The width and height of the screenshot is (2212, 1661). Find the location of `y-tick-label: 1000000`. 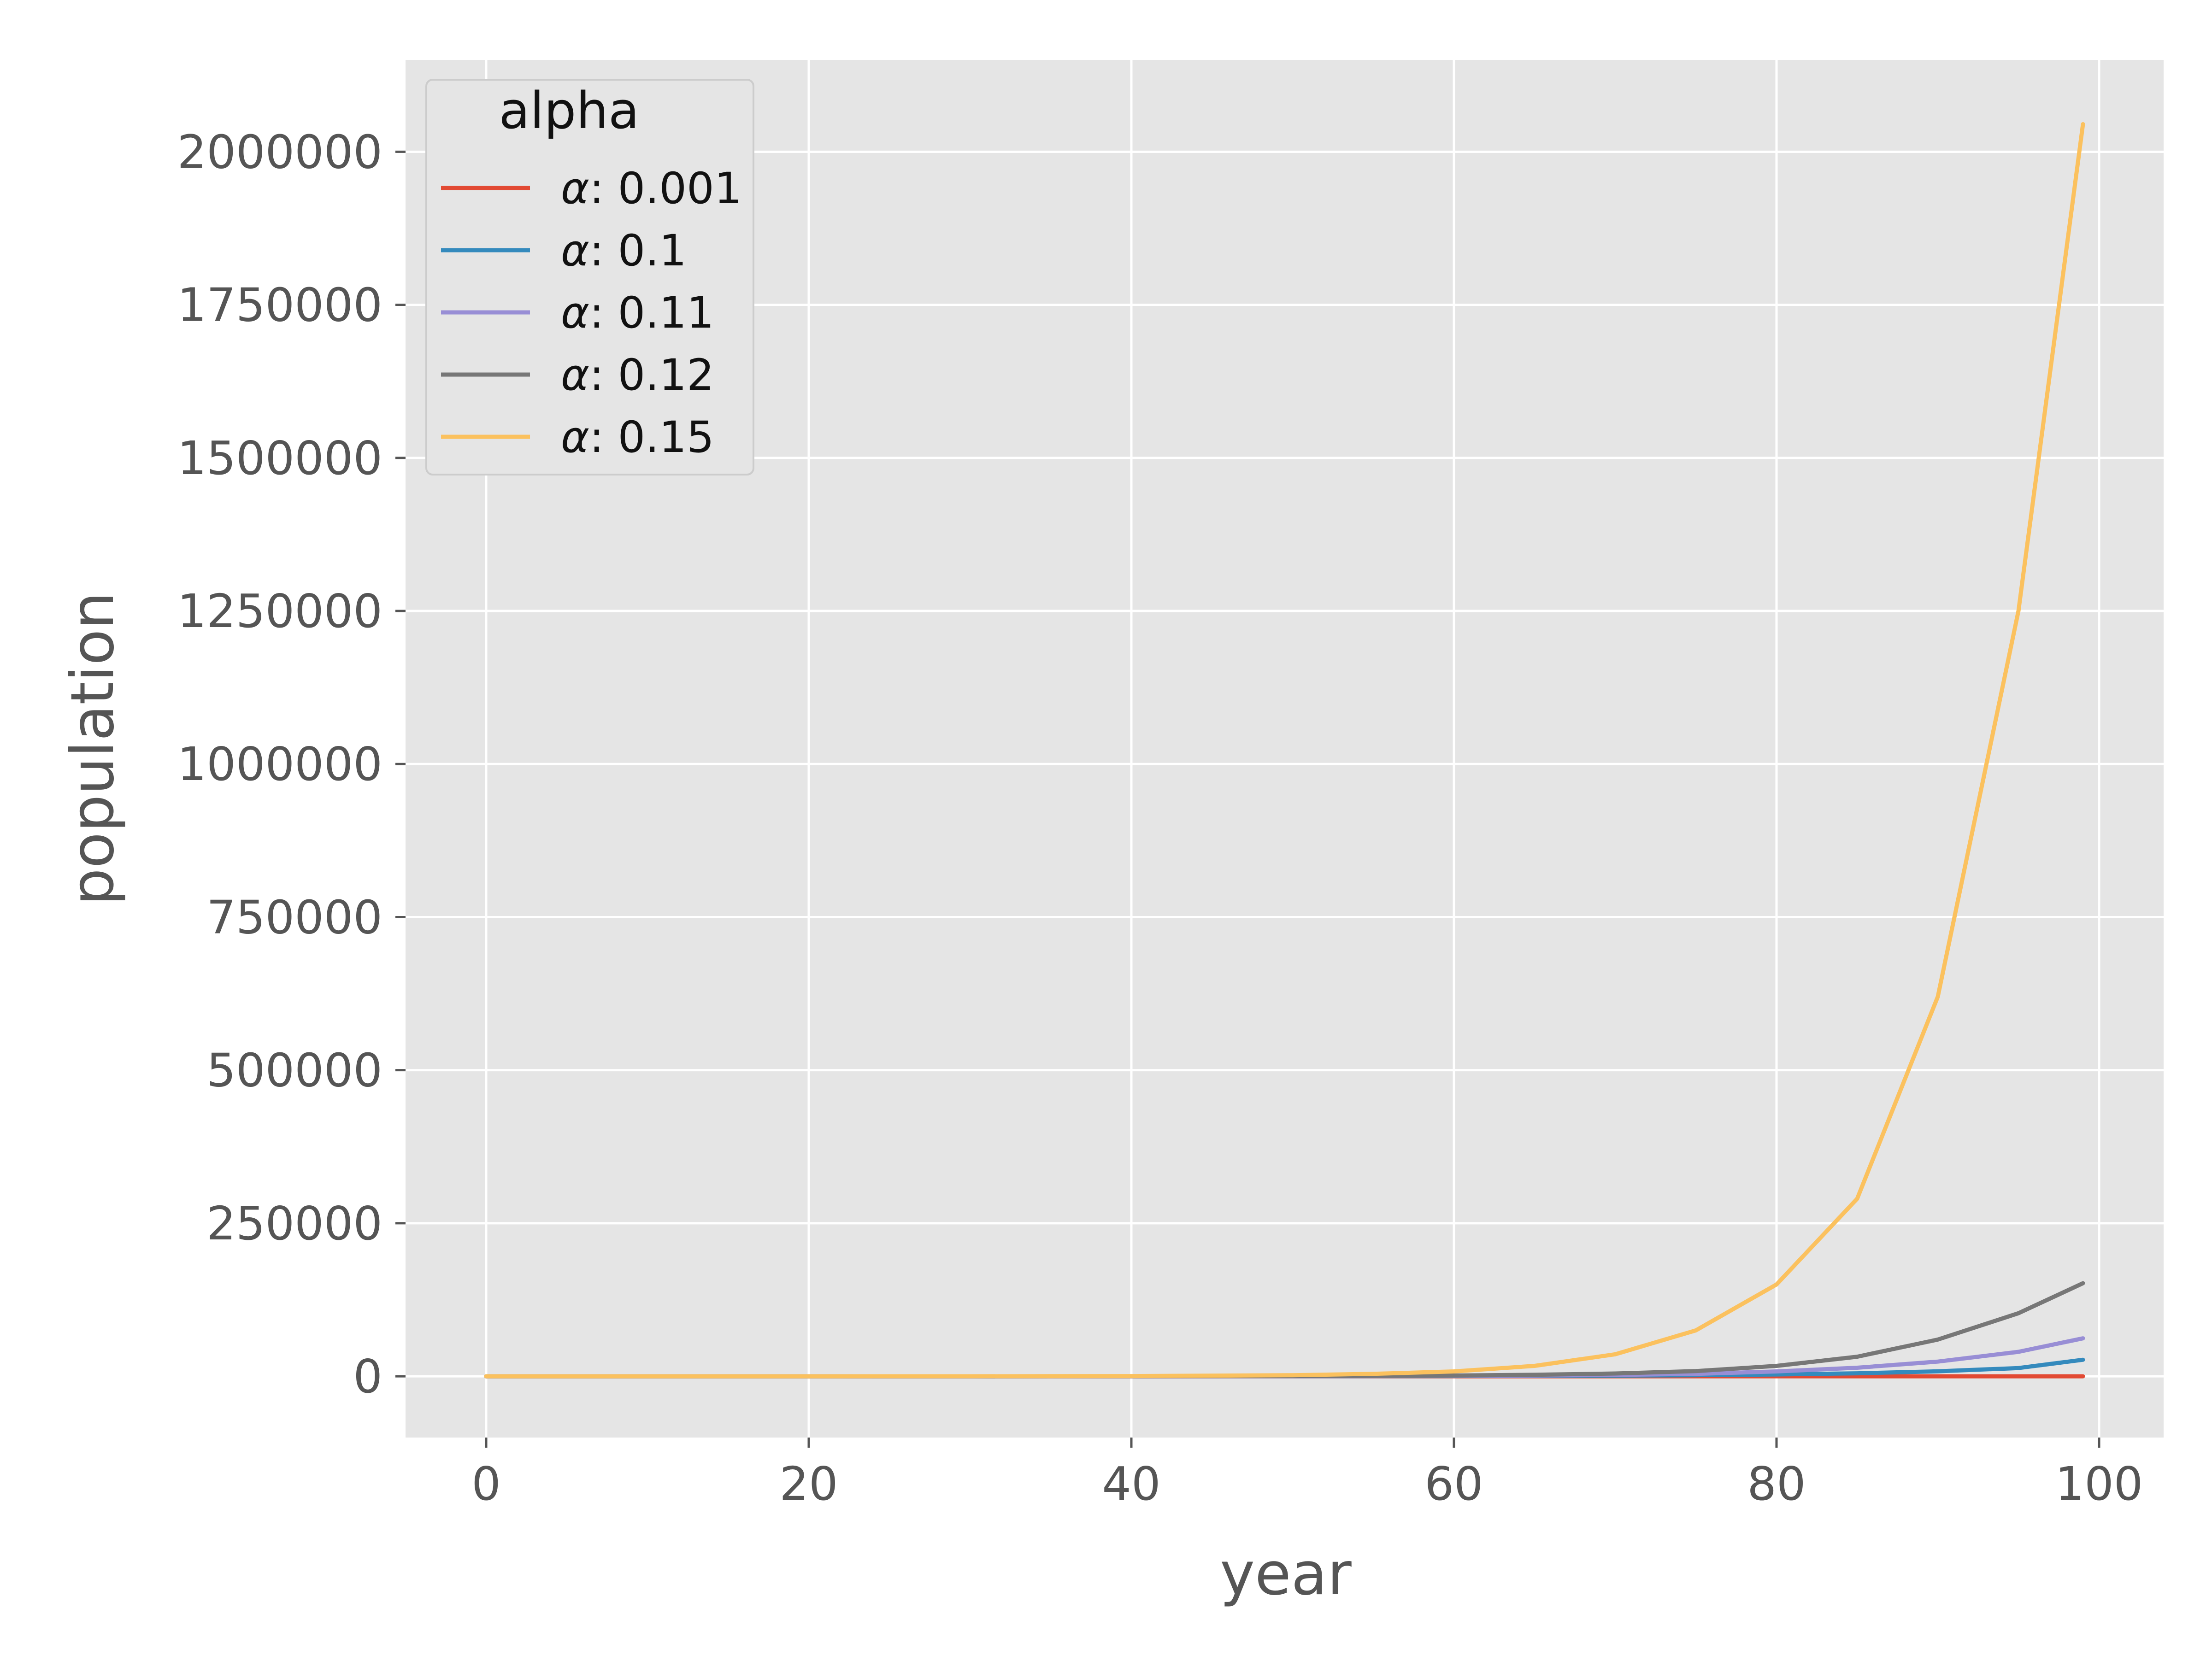

y-tick-label: 1000000 is located at coordinates (279, 764).